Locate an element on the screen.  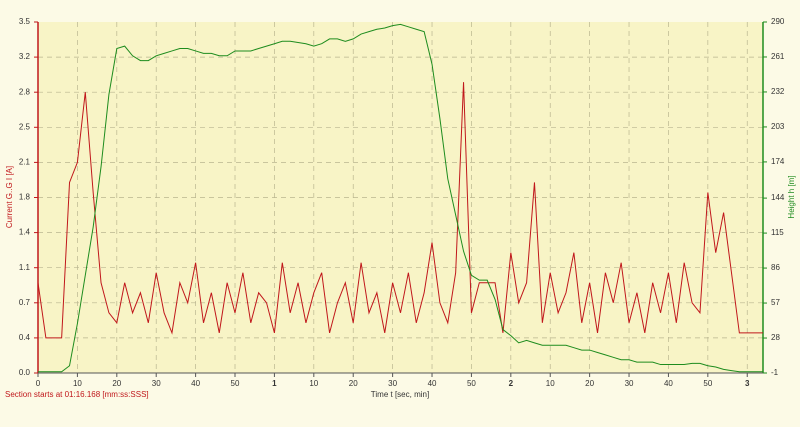
y2-tick-label: 144 is located at coordinates (778, 197).